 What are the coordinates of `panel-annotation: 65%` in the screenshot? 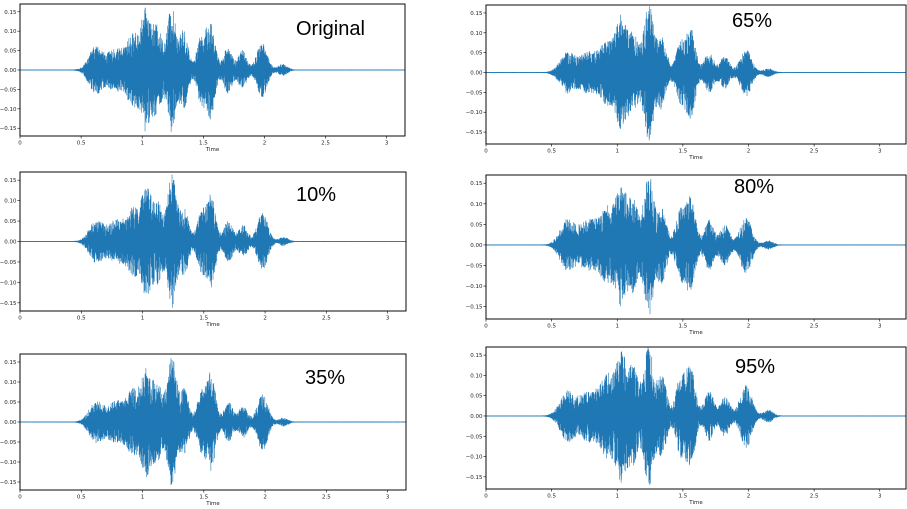 It's located at (752, 21).